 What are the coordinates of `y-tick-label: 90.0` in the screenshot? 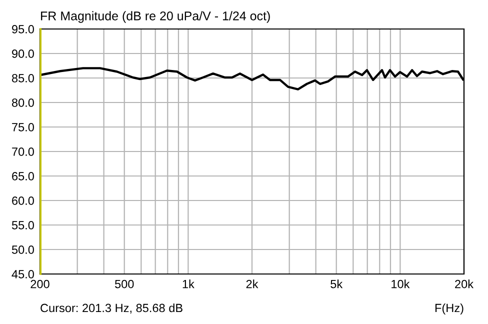 It's located at (23, 54).